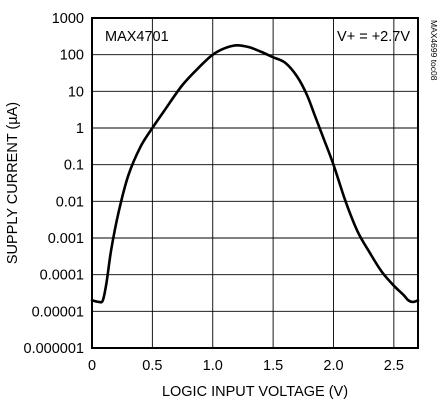 This screenshot has height=406, width=440. I want to click on y-axis-title: SUPPLY CURRENT (µA), so click(13, 183).